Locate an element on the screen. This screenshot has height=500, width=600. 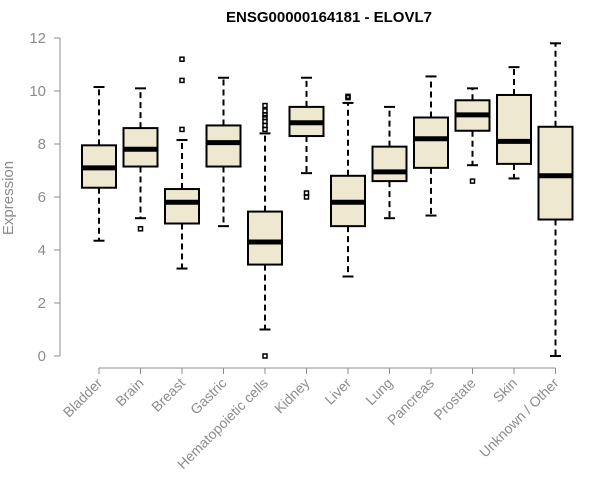
y-tick-label: 10 is located at coordinates (37, 91).